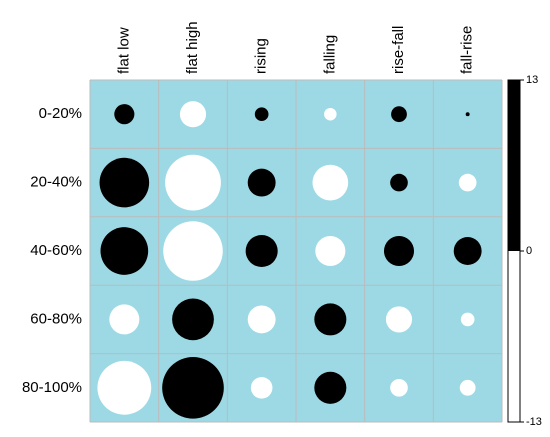 The image size is (550, 437). What do you see at coordinates (56, 318) in the screenshot?
I see `row-label: 60-80%` at bounding box center [56, 318].